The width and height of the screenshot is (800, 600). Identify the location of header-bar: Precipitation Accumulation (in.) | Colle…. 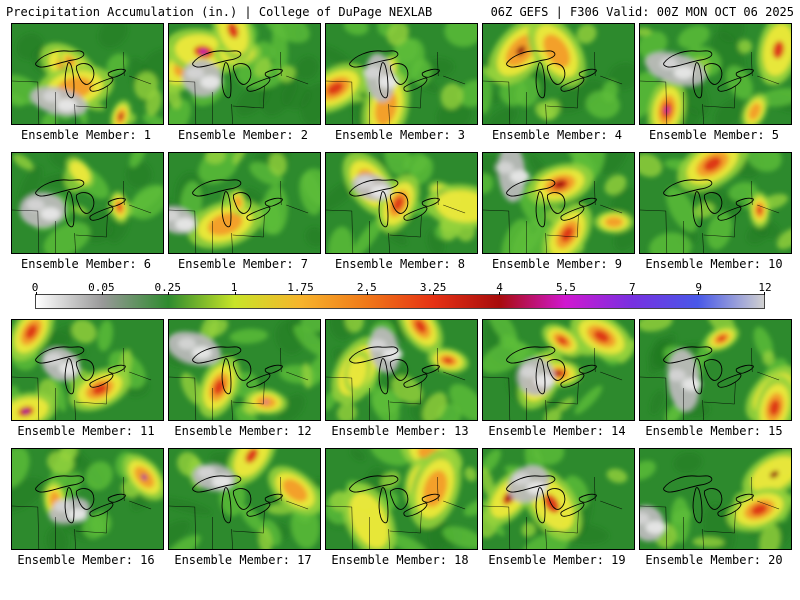
(400, 11).